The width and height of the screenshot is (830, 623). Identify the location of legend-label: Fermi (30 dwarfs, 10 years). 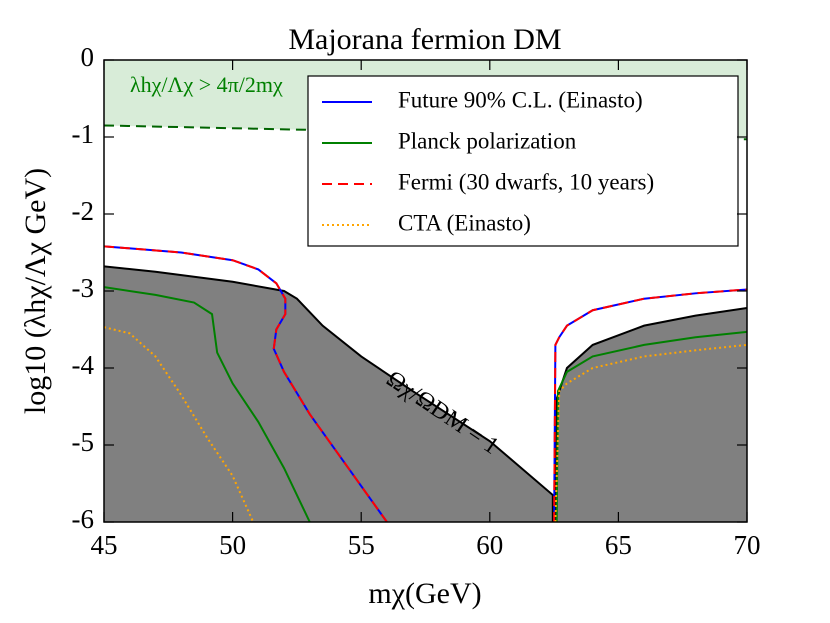
(526, 181).